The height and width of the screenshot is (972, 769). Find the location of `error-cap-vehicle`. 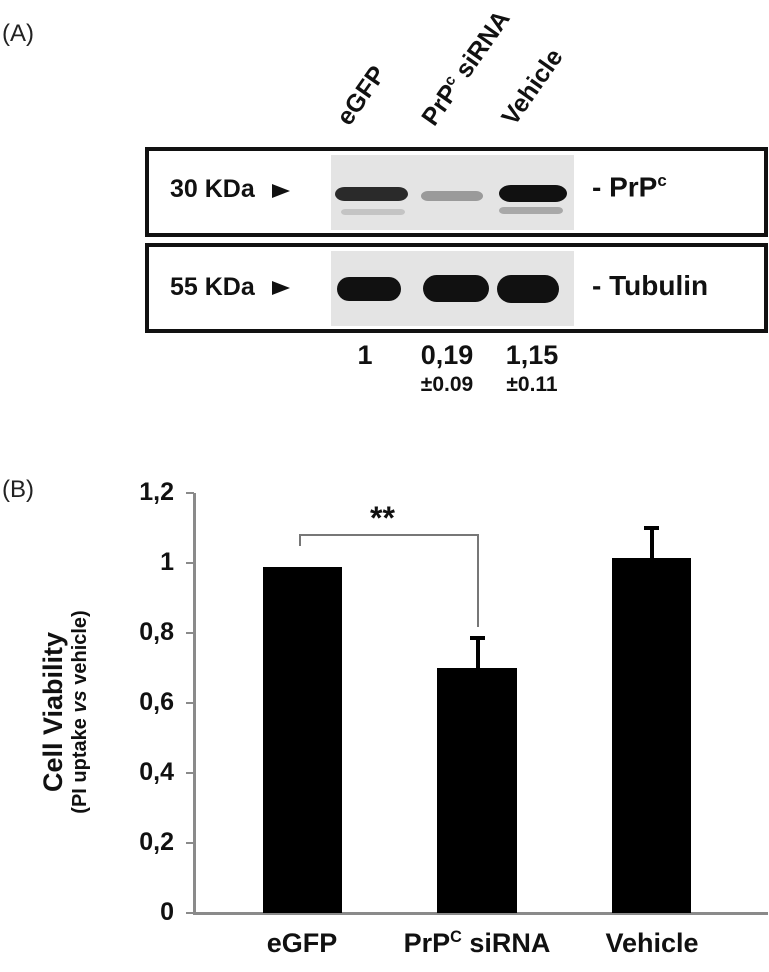

error-cap-vehicle is located at coordinates (651, 528).